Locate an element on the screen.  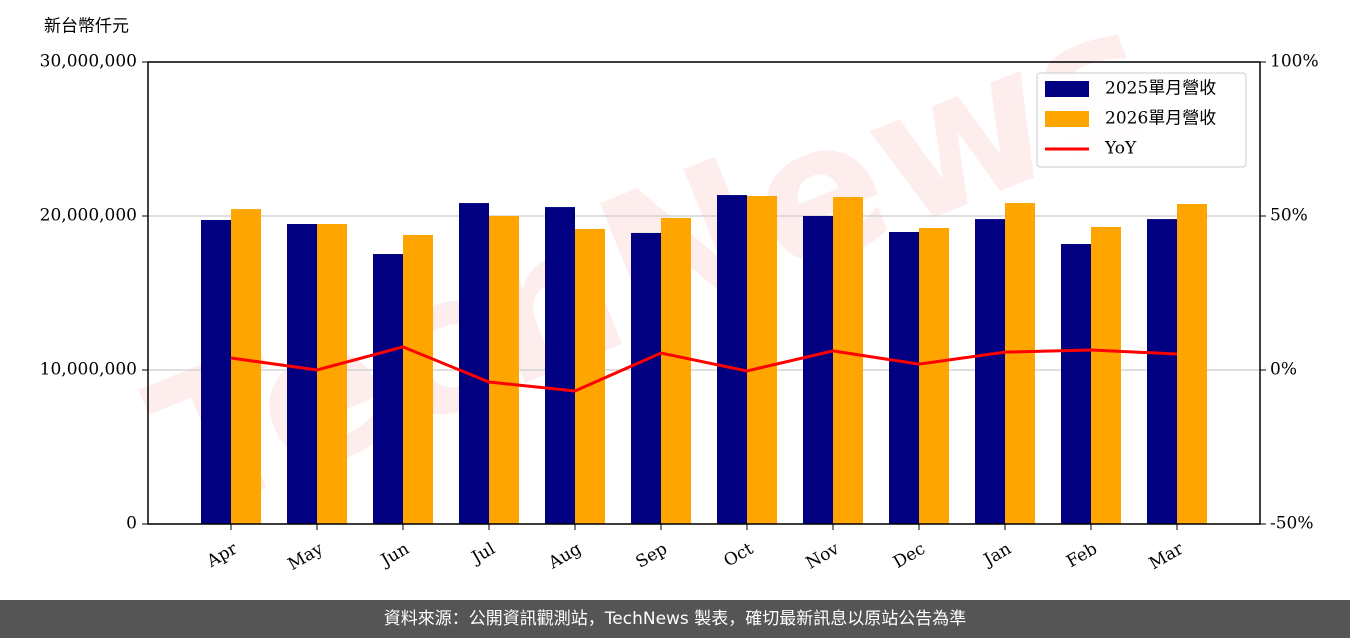
x-tick-label: Dec is located at coordinates (909, 556).